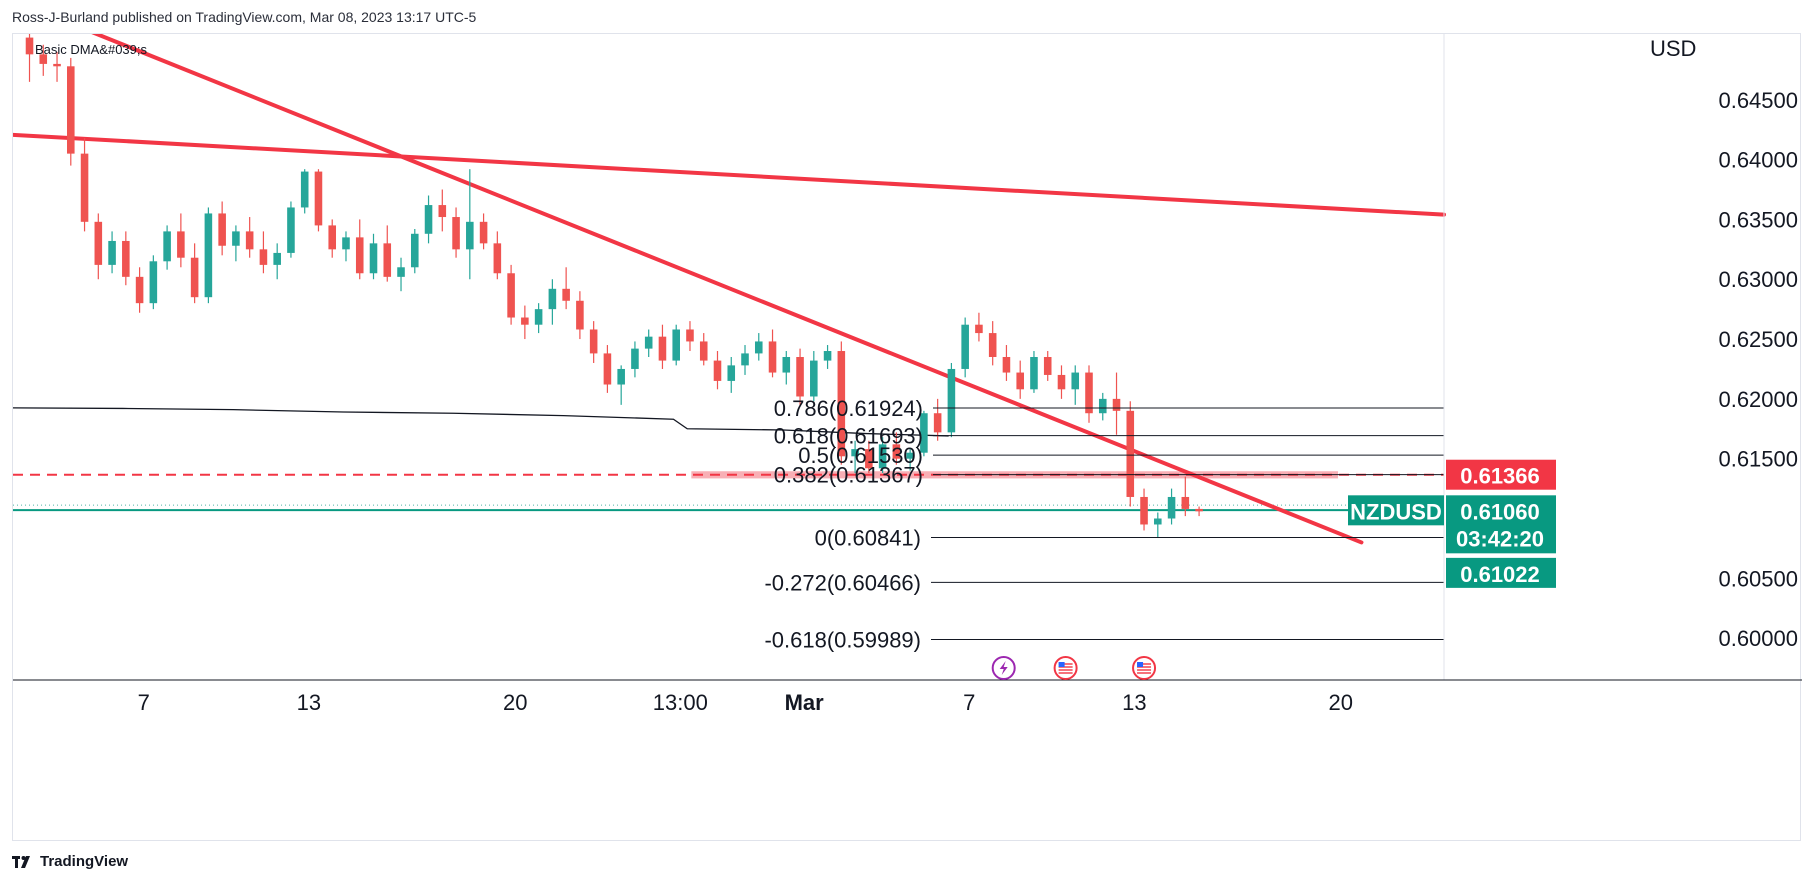 Image resolution: width=1813 pixels, height=885 pixels. Describe the element at coordinates (481, 422) in the screenshot. I see `moving-average-line` at that location.